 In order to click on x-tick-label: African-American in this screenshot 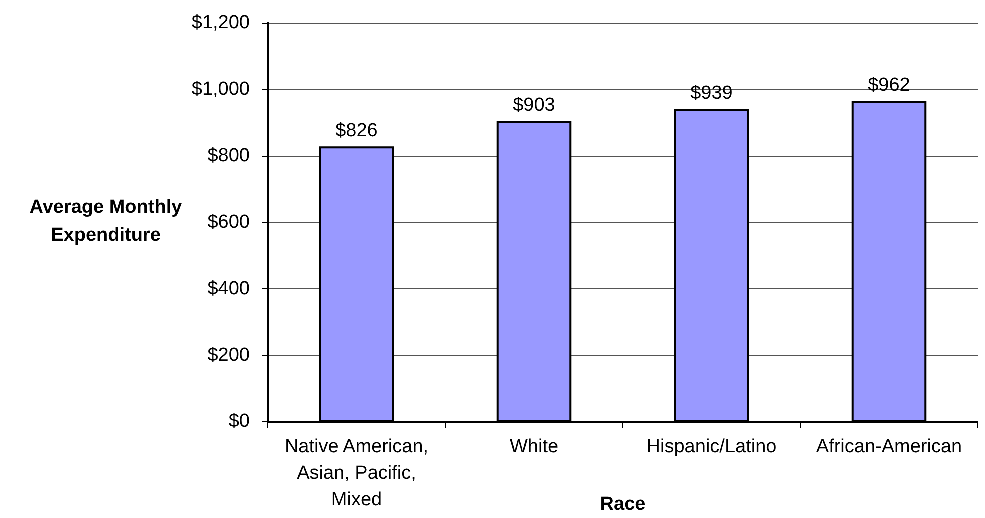, I will do `click(889, 447)`.